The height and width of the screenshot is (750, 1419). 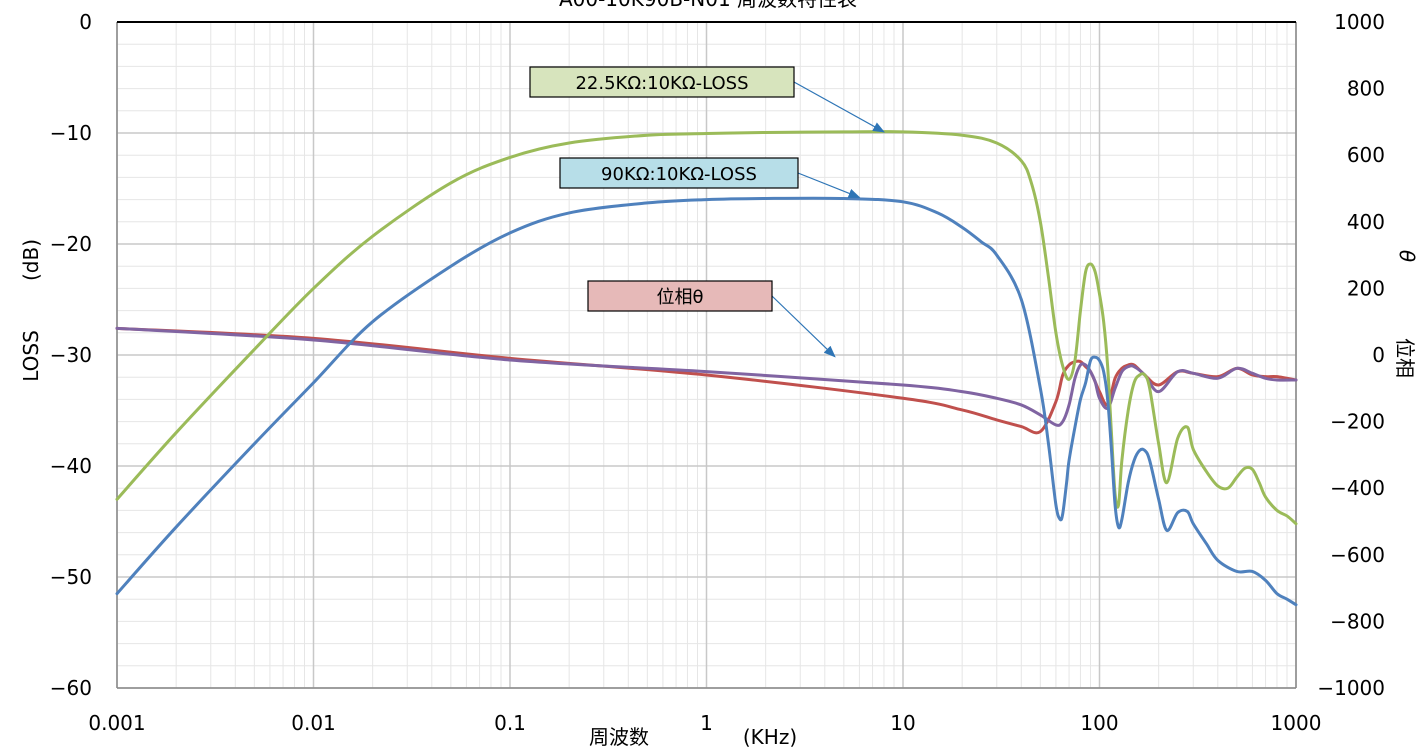 I want to click on x-tick-label: 0.01, so click(x=313, y=723).